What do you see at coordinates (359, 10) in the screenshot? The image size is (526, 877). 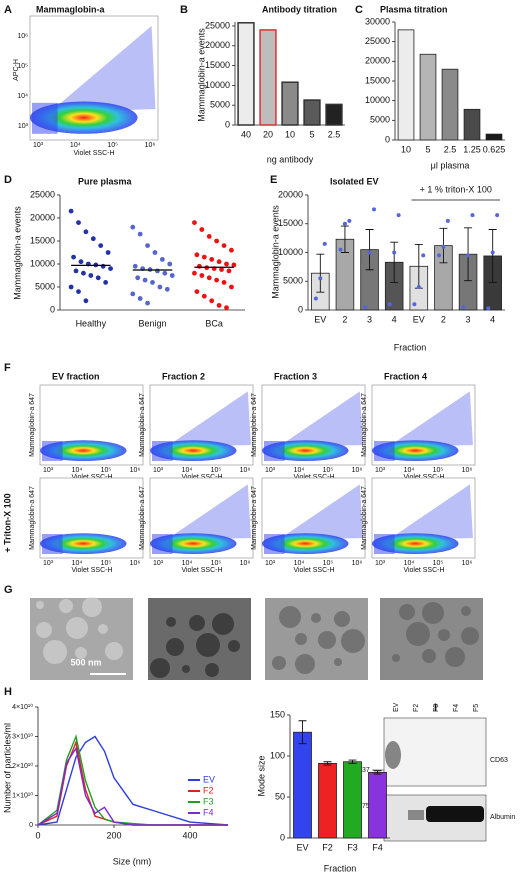 I see `panel-label: C` at bounding box center [359, 10].